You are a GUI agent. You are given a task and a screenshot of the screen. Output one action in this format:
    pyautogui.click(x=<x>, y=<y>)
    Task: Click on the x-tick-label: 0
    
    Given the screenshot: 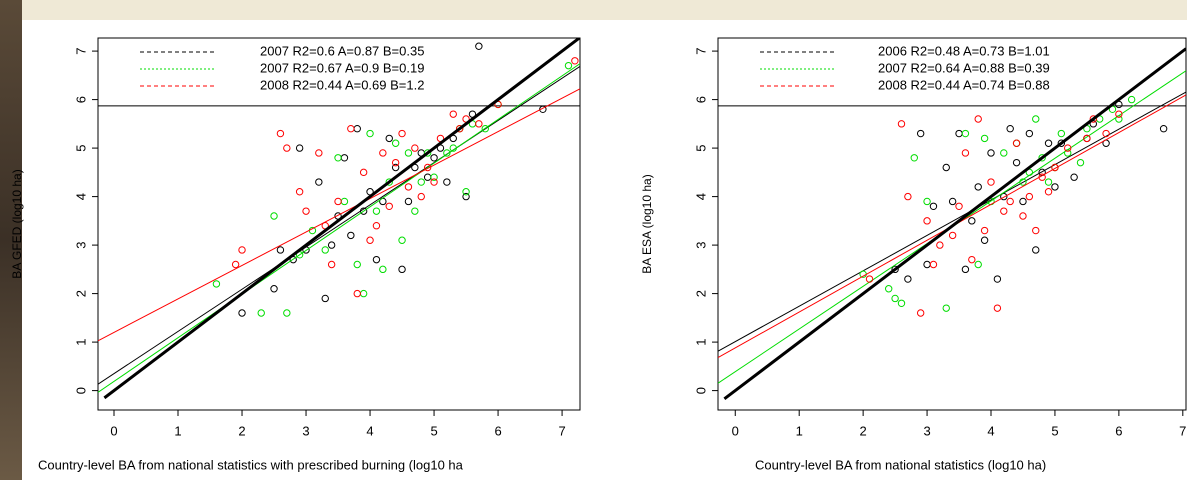 What is the action you would take?
    pyautogui.click(x=735, y=430)
    